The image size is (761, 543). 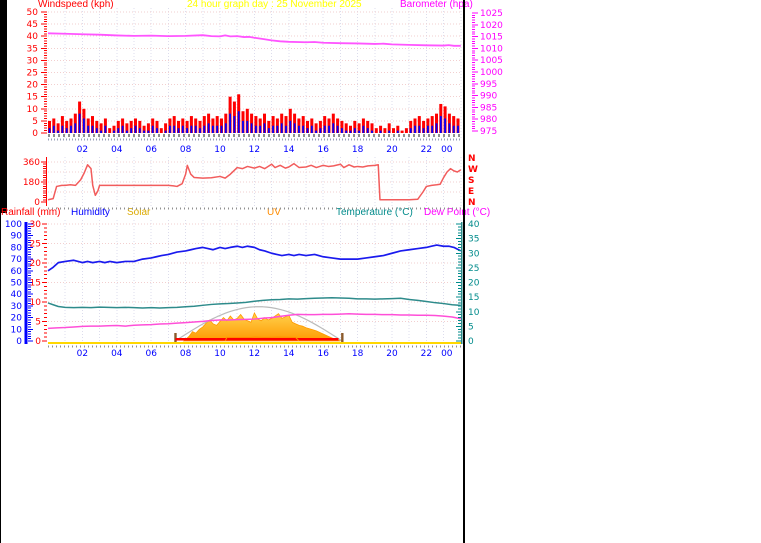 What do you see at coordinates (90, 212) in the screenshot?
I see `humidity-legend-label: Humidity` at bounding box center [90, 212].